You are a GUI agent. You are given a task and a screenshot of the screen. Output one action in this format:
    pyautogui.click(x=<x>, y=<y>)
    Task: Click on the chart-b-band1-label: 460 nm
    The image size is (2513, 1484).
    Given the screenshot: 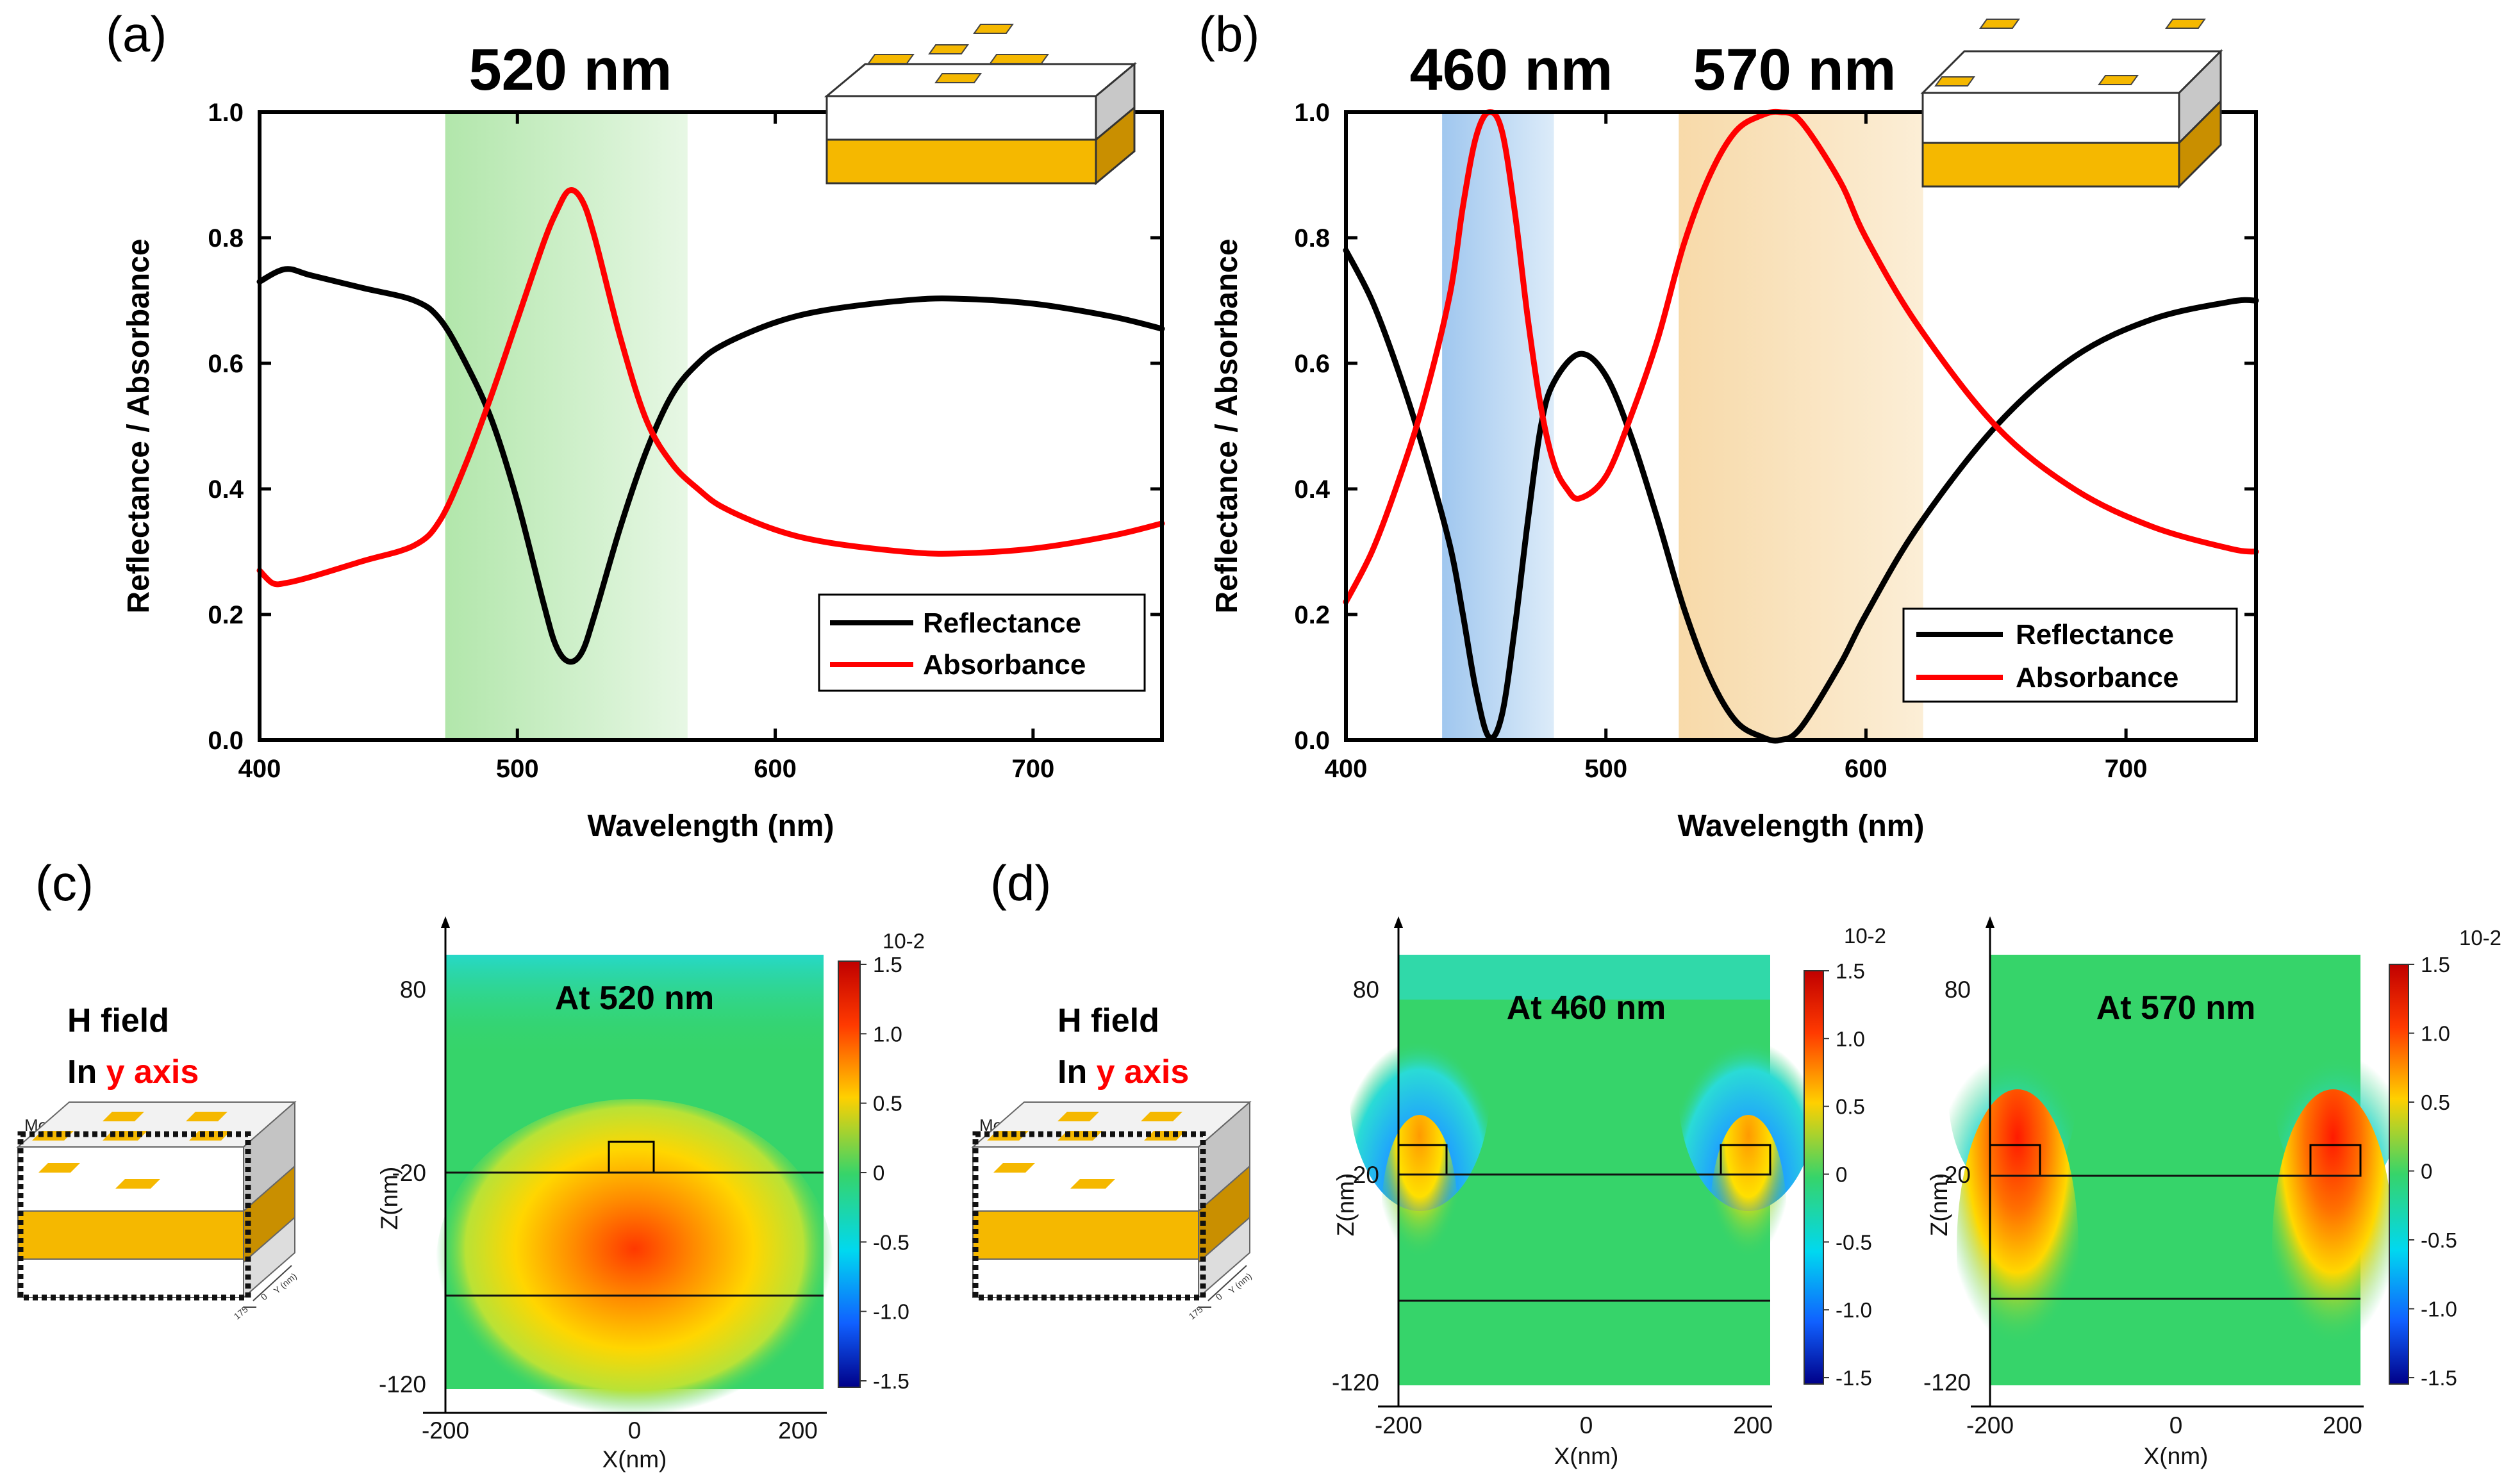 What is the action you would take?
    pyautogui.click(x=1511, y=70)
    